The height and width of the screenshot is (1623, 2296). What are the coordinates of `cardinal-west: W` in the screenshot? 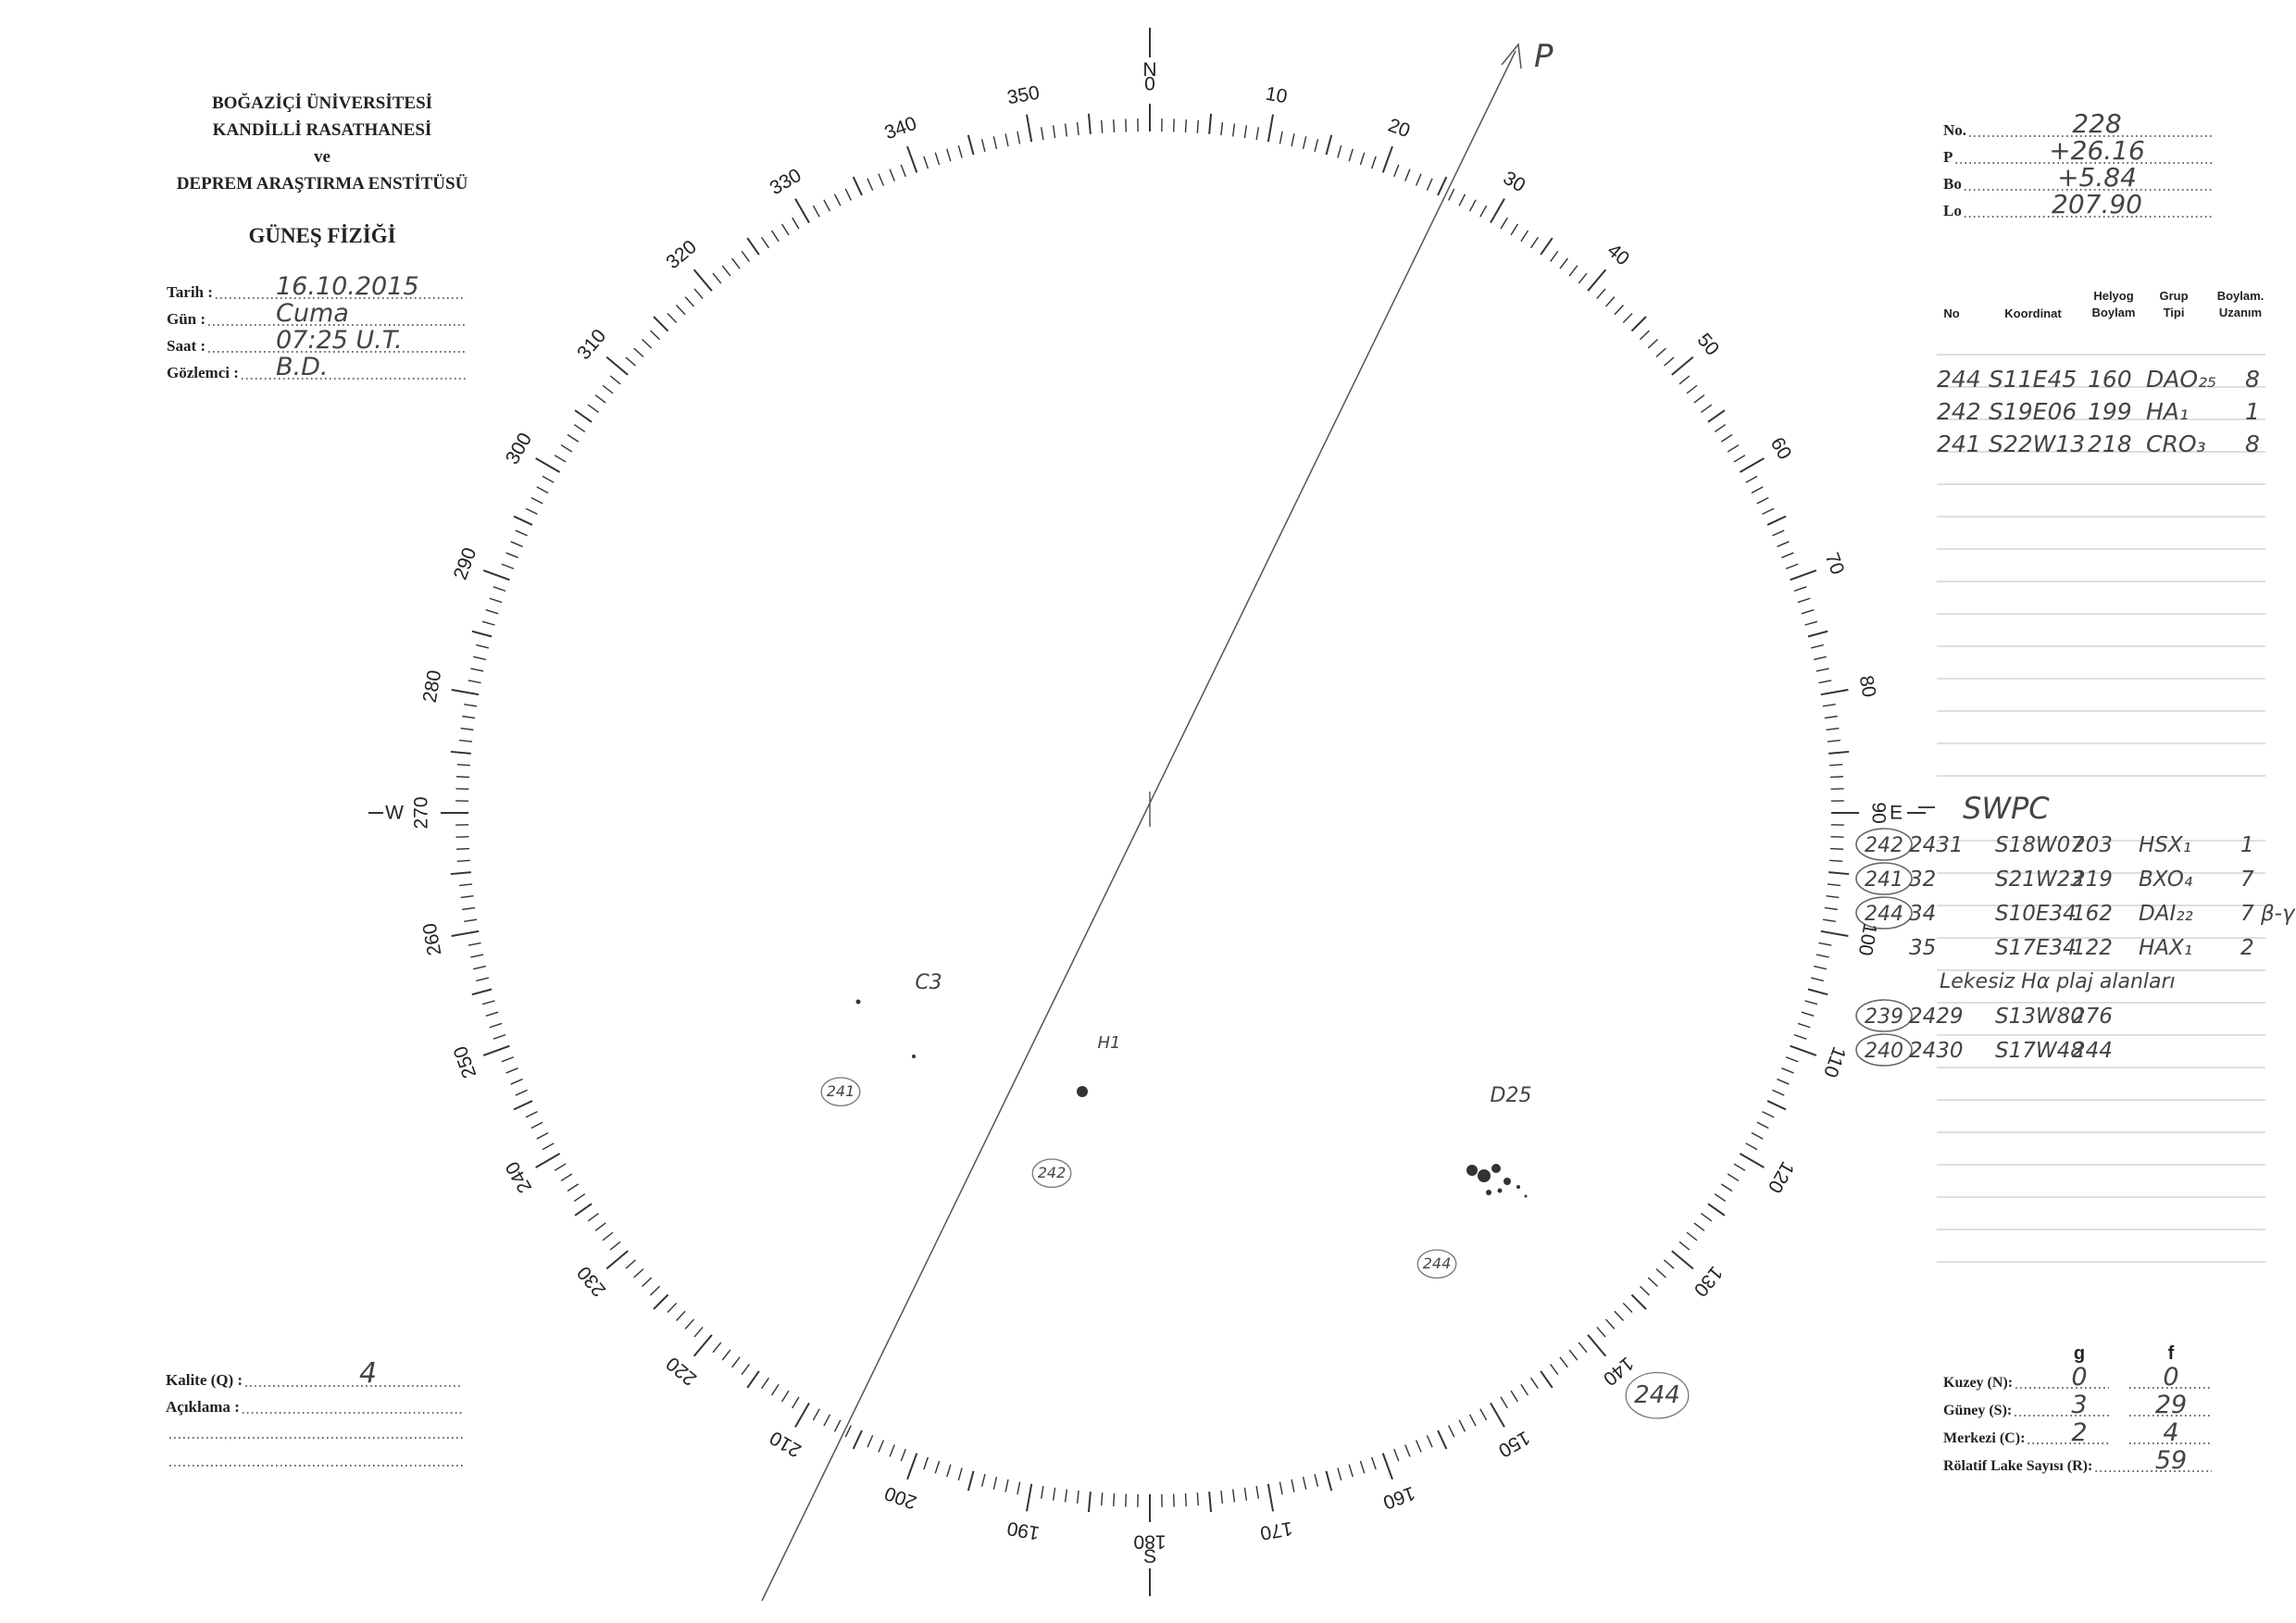 It's located at (394, 813).